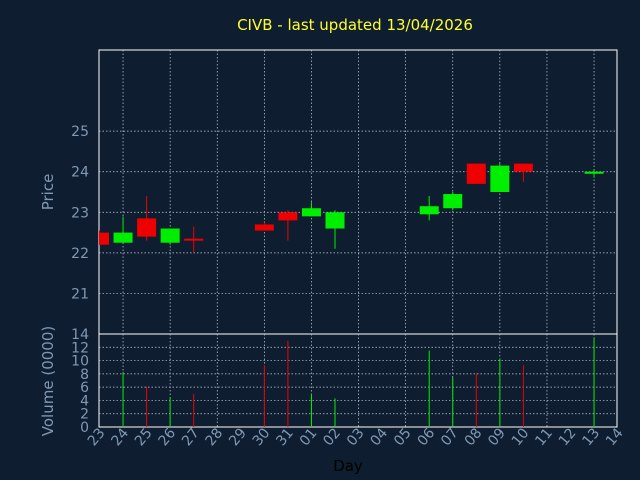  Describe the element at coordinates (144, 437) in the screenshot. I see `x-tick-label: 25` at that location.